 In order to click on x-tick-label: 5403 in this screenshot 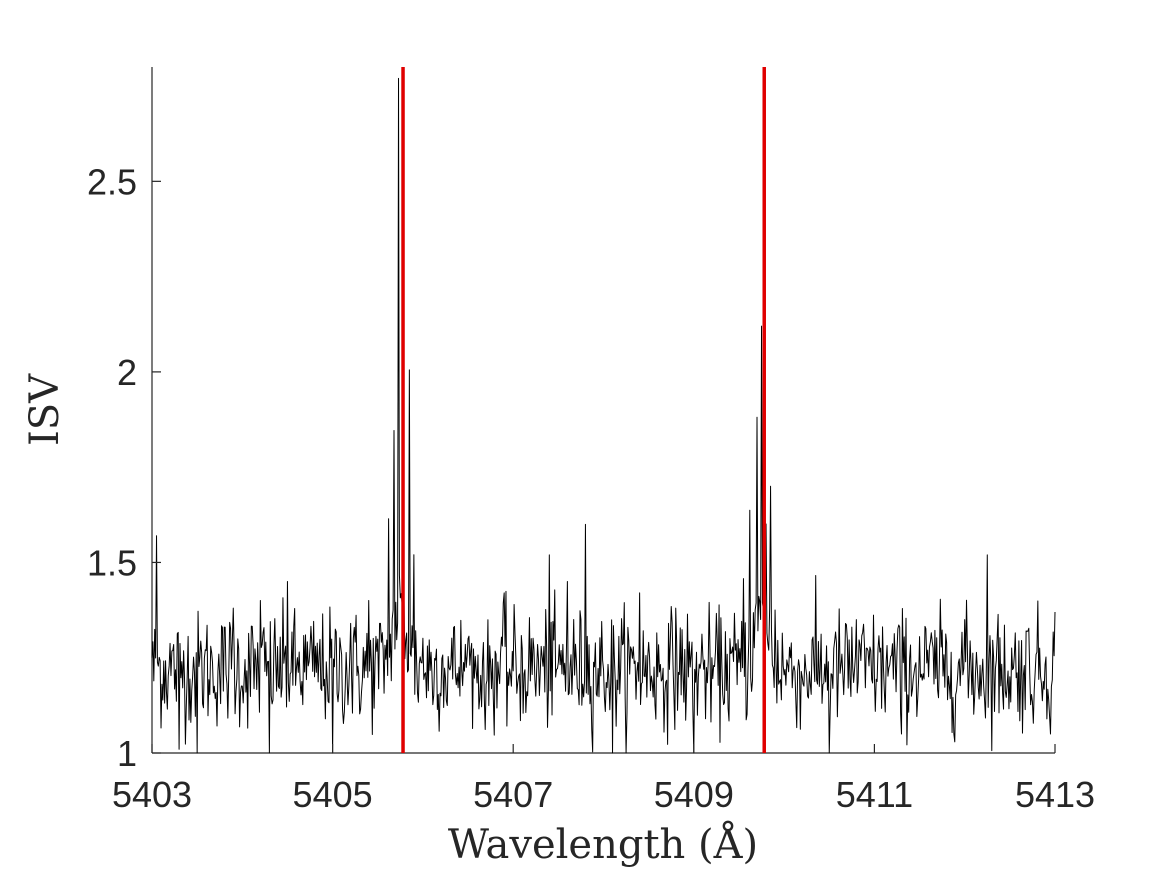, I will do `click(152, 794)`.